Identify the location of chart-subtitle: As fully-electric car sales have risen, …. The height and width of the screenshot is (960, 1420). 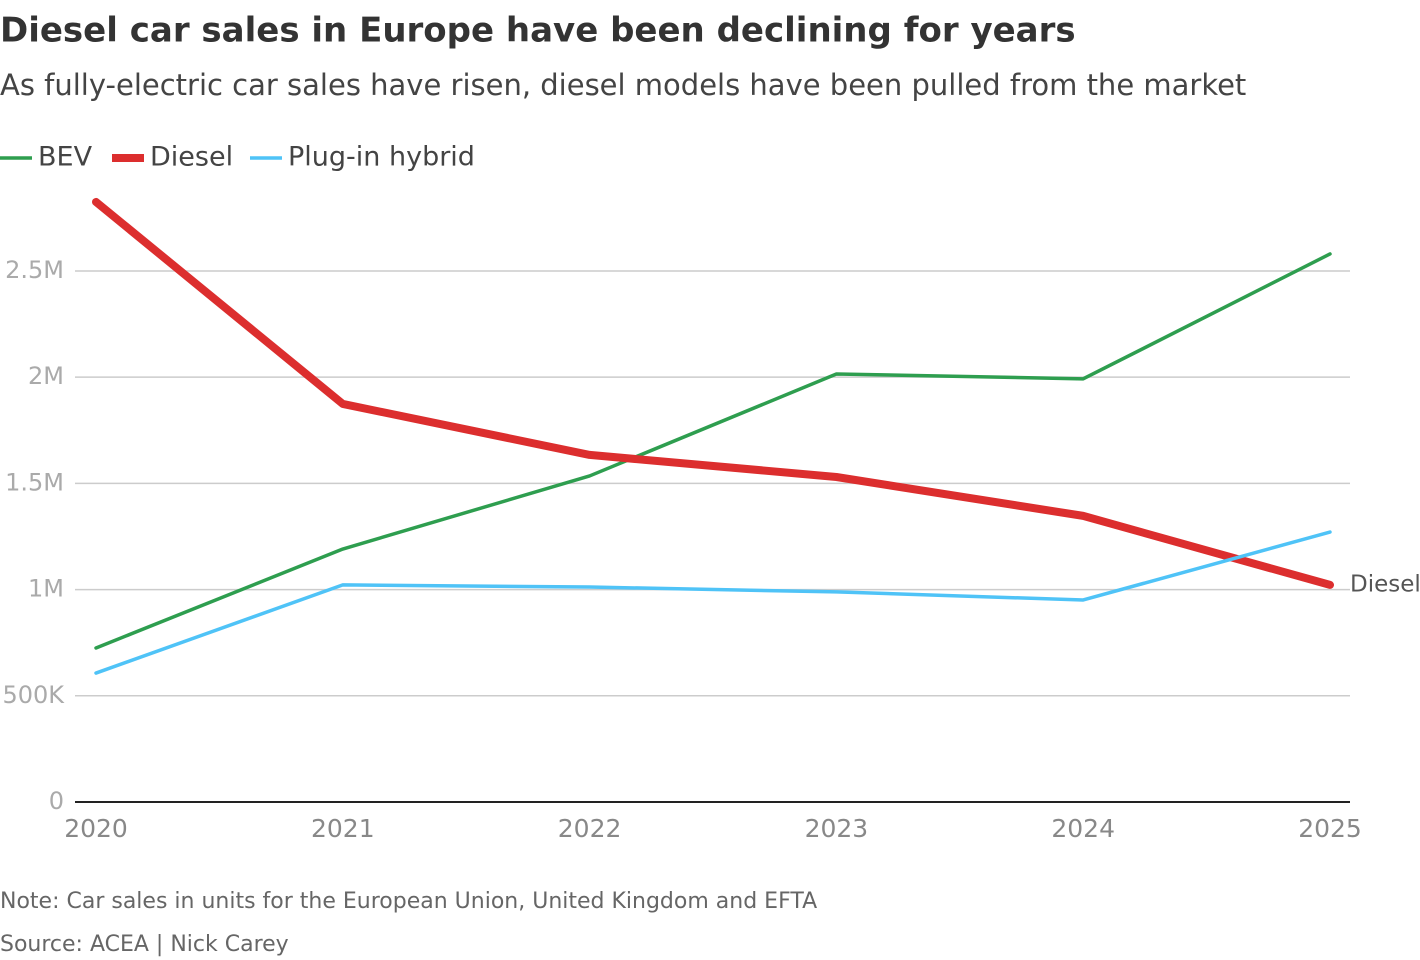
(623, 85).